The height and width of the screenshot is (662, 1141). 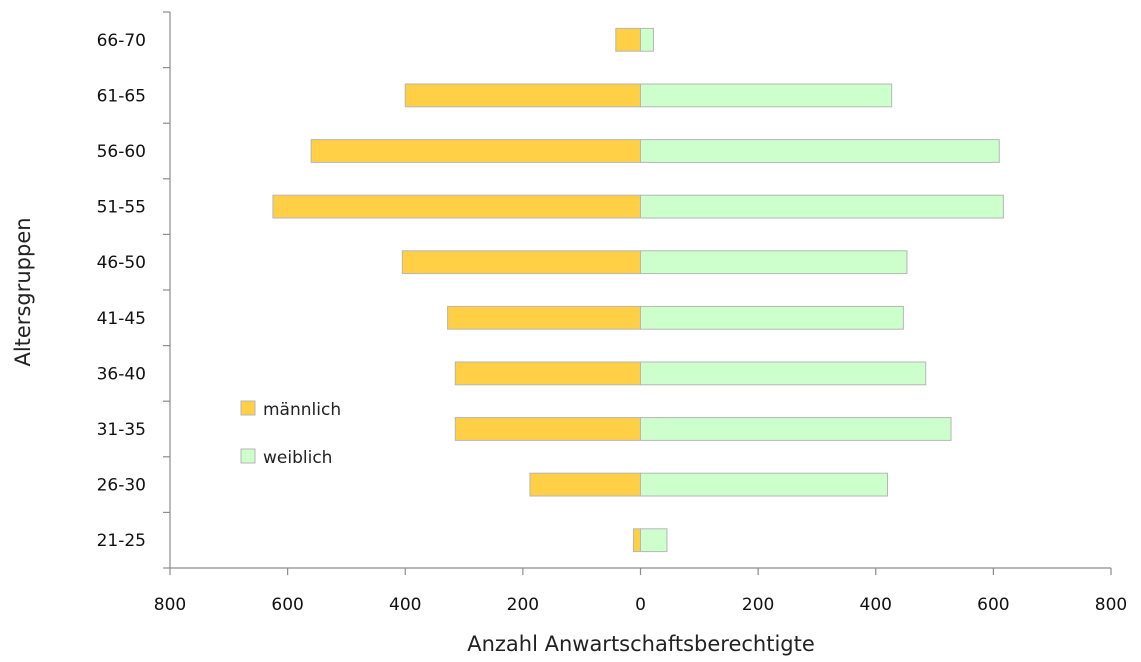 I want to click on x-tick-labels: 800 600 400 200 0 200 400 600 800, so click(x=640, y=605).